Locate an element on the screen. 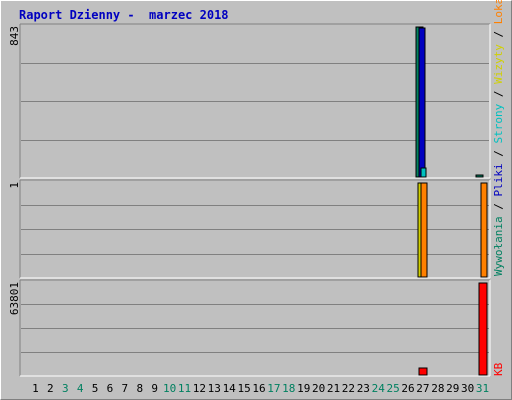 Image resolution: width=512 pixels, height=400 pixels. x-tick-label: 1 is located at coordinates (35, 388).